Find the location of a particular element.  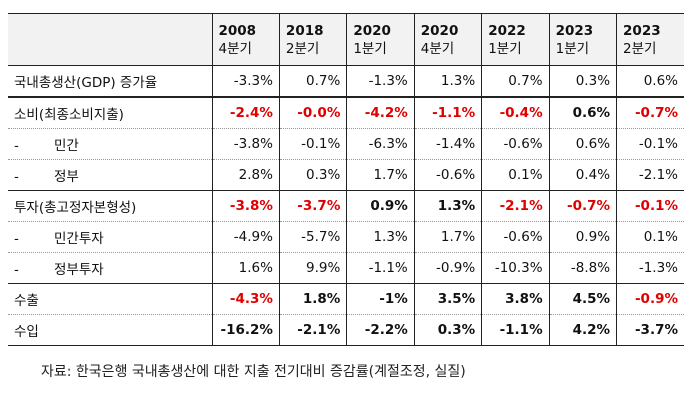

table-row-exports: 수출 -4.3% 1.8% -1% 3.5% 3.8% 4.5% -0.9% is located at coordinates (346, 299).